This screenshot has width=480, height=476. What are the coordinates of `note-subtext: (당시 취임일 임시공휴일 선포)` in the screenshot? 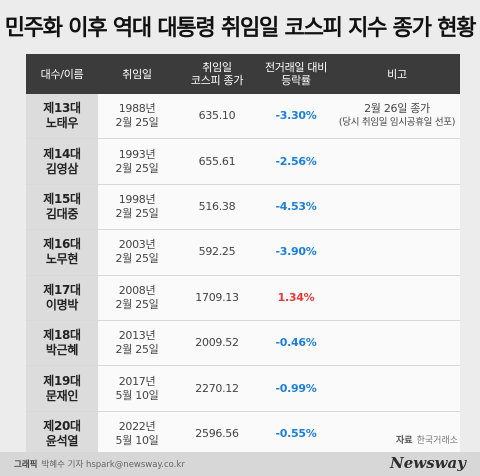 It's located at (397, 123).